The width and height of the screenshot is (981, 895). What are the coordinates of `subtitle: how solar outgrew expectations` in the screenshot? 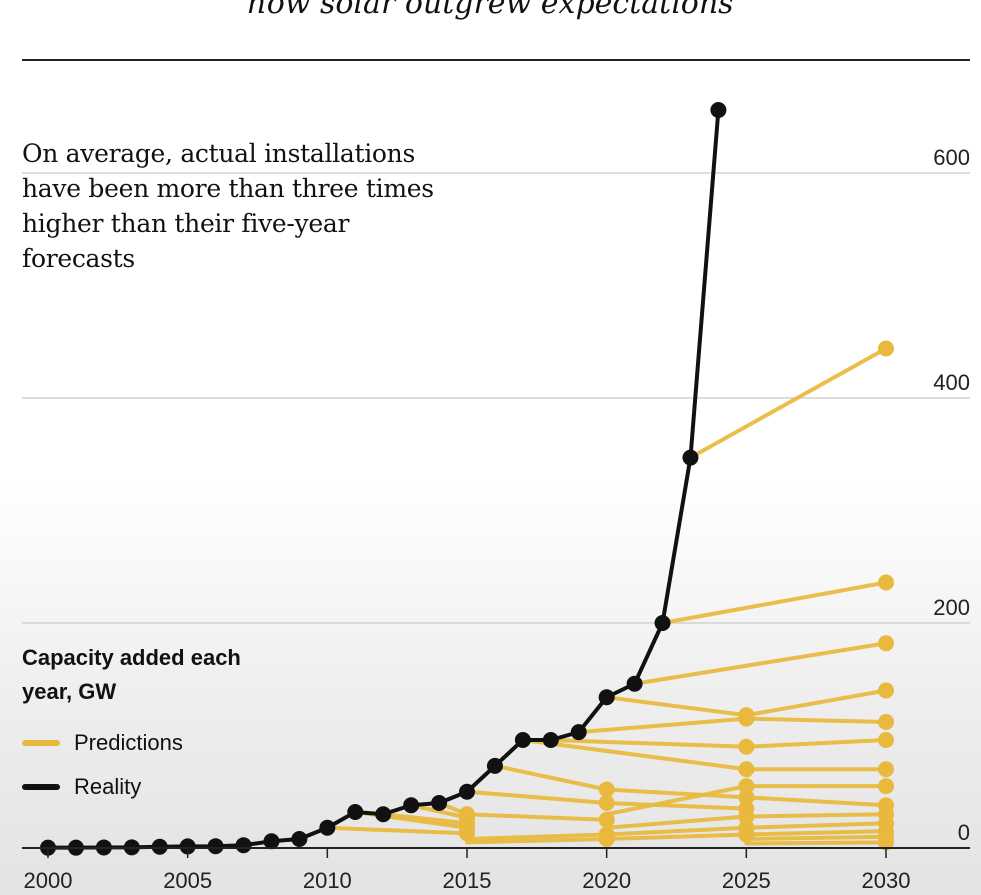 It's located at (490, 10).